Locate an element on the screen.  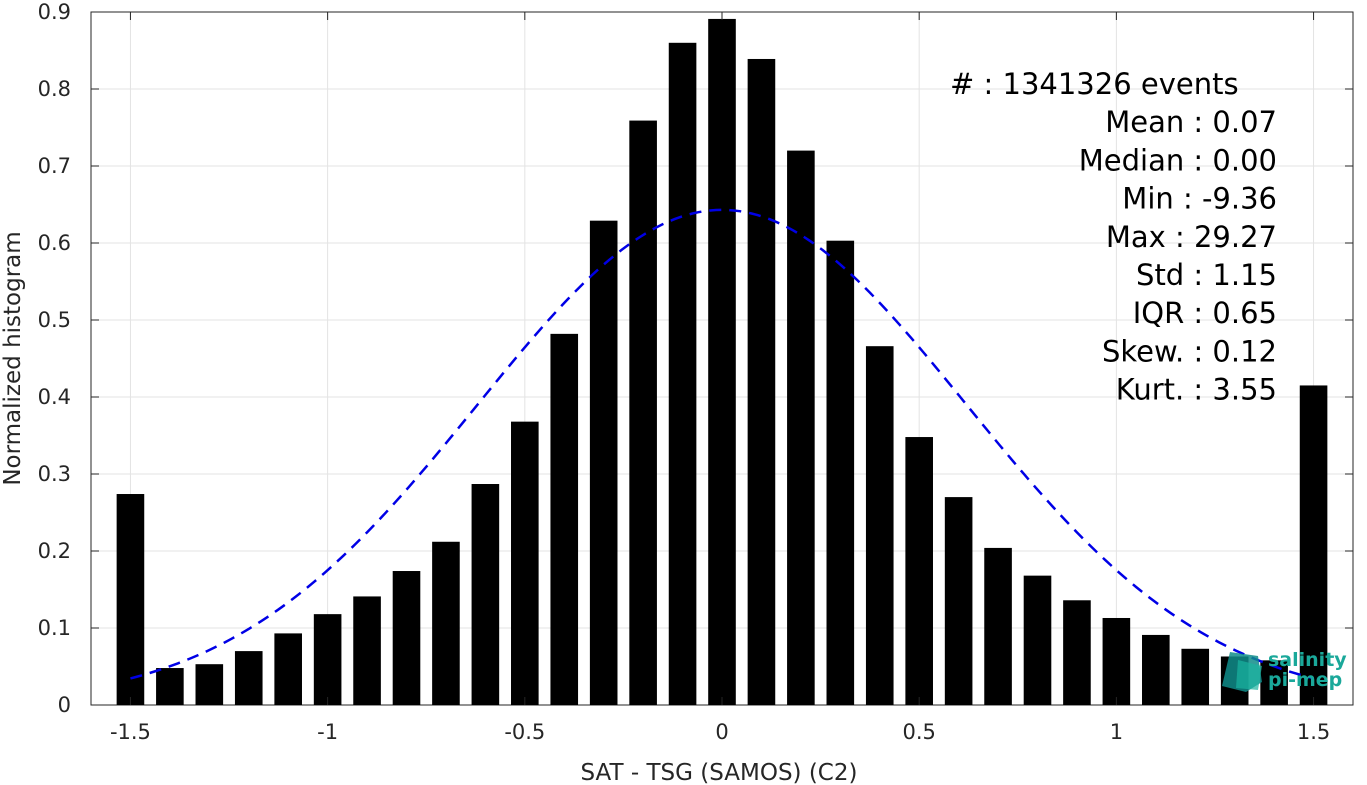
x-tick-label: 1 is located at coordinates (1116, 732).